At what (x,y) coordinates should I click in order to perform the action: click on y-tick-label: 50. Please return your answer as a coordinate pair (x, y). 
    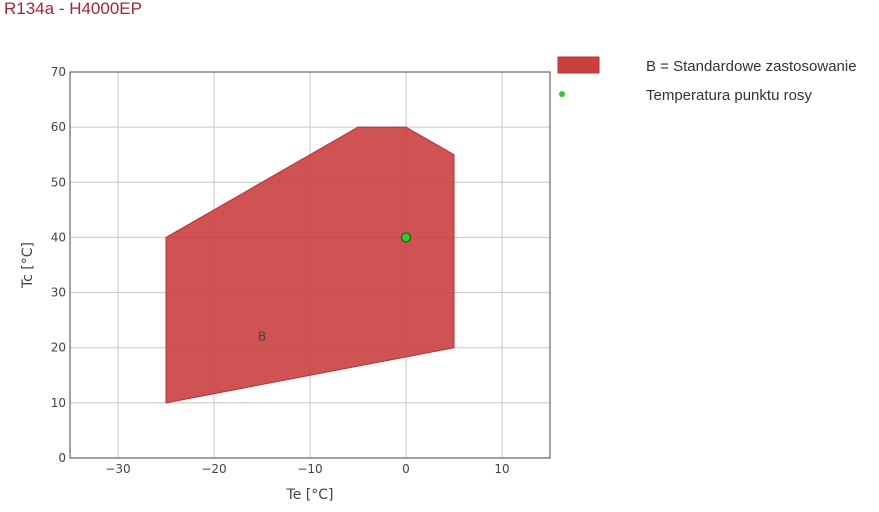
    Looking at the image, I should click on (58, 182).